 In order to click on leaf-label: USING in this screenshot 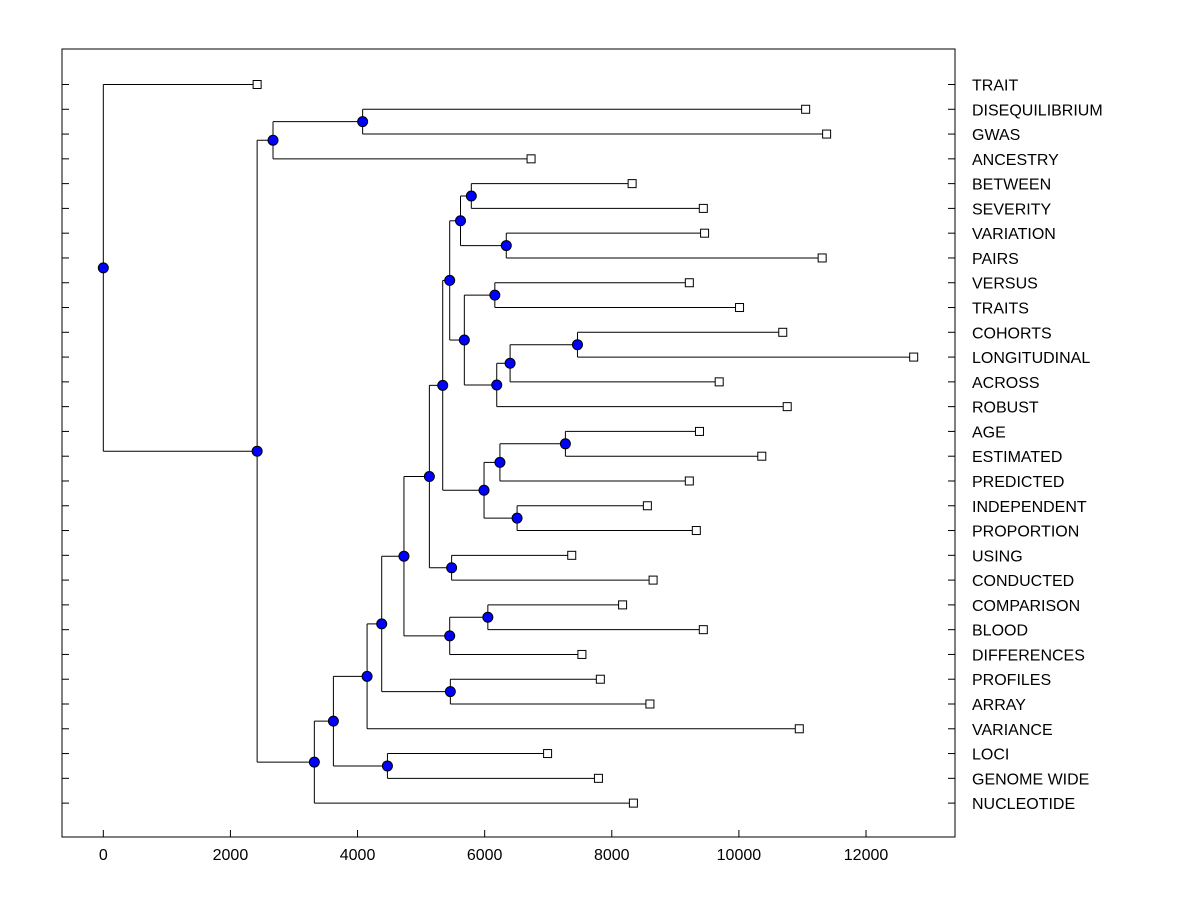, I will do `click(997, 556)`.